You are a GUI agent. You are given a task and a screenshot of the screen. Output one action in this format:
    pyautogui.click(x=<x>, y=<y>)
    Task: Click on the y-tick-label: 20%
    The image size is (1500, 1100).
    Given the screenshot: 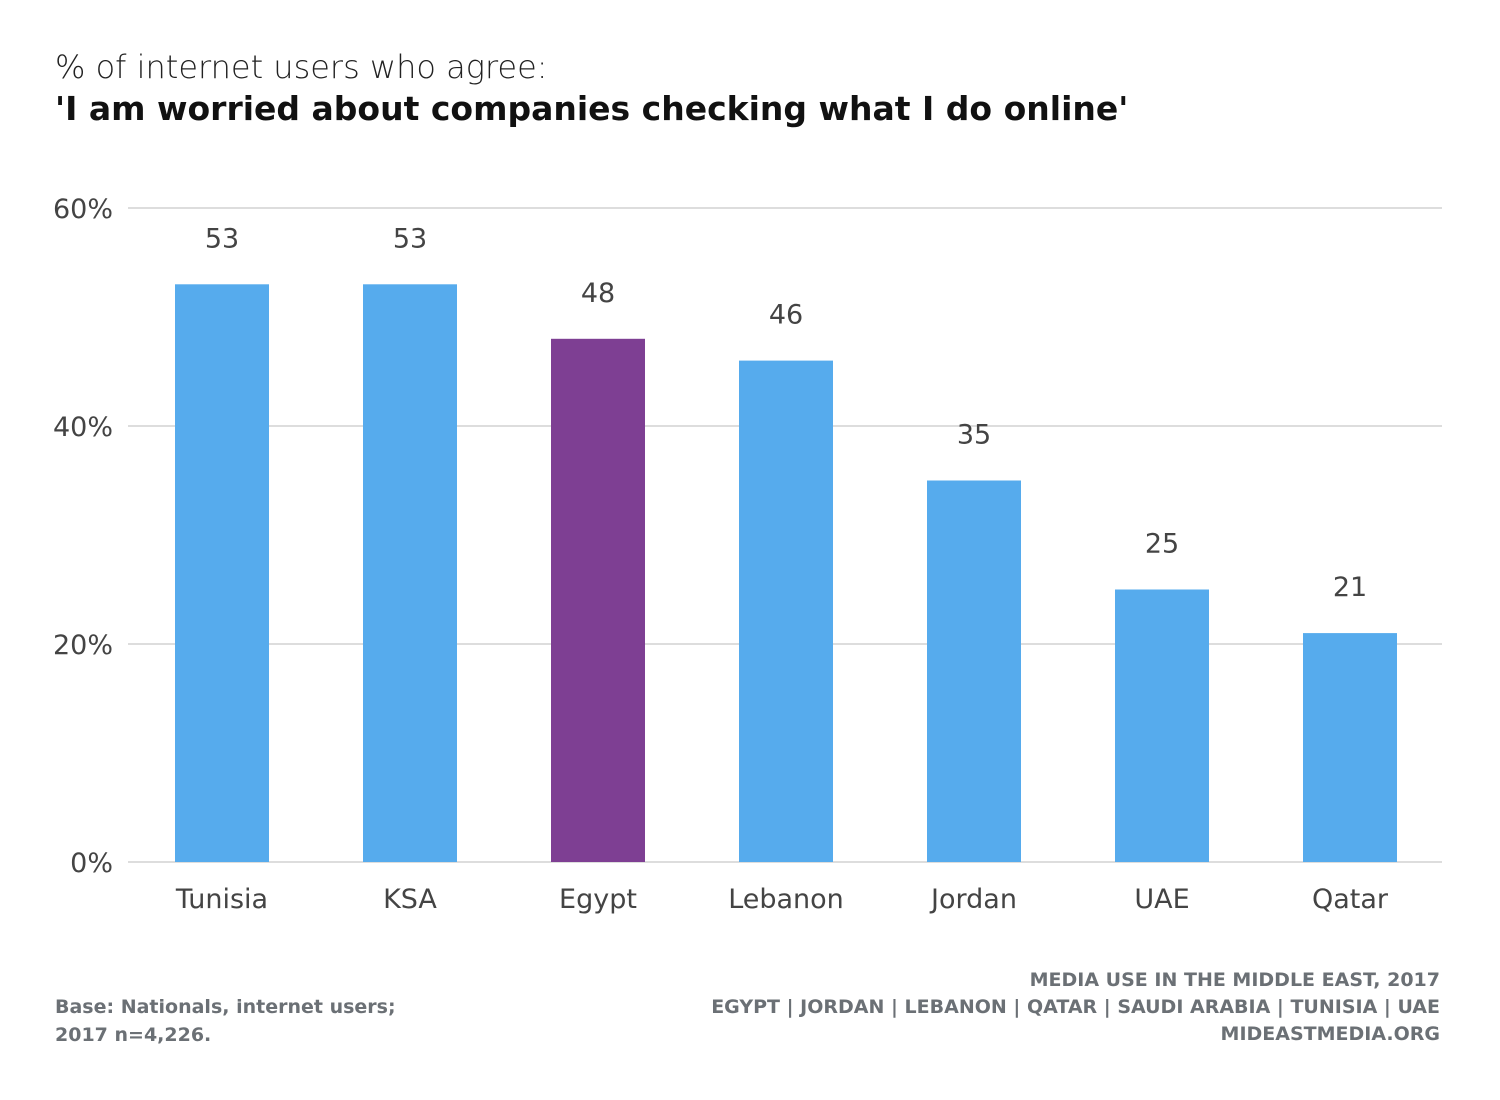 What is the action you would take?
    pyautogui.click(x=83, y=645)
    